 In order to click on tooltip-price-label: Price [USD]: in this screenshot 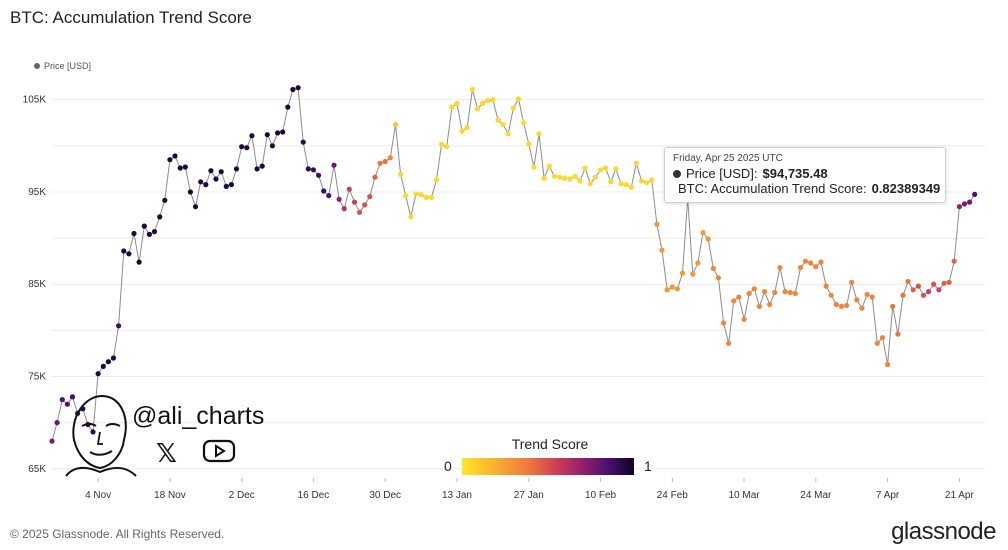, I will do `click(722, 173)`.